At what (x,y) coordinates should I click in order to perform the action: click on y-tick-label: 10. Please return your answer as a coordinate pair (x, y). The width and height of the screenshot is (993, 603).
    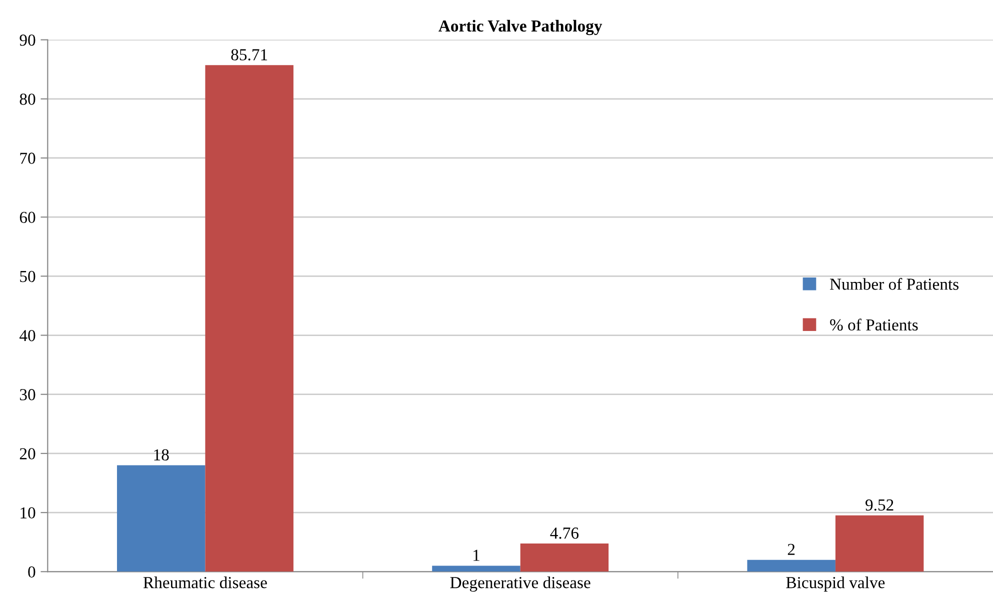
    Looking at the image, I should click on (28, 512).